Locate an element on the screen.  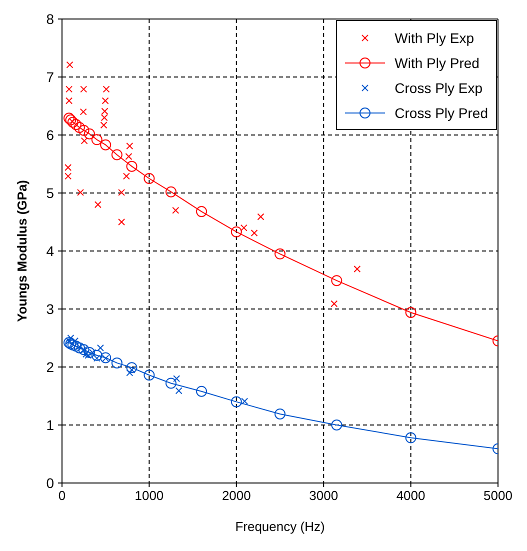
legend-label: Cross Ply Exp is located at coordinates (438, 88).